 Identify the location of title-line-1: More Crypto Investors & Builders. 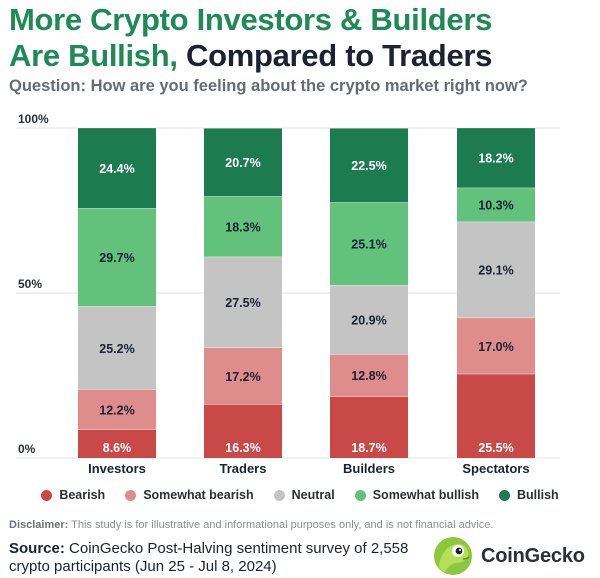
(304, 20).